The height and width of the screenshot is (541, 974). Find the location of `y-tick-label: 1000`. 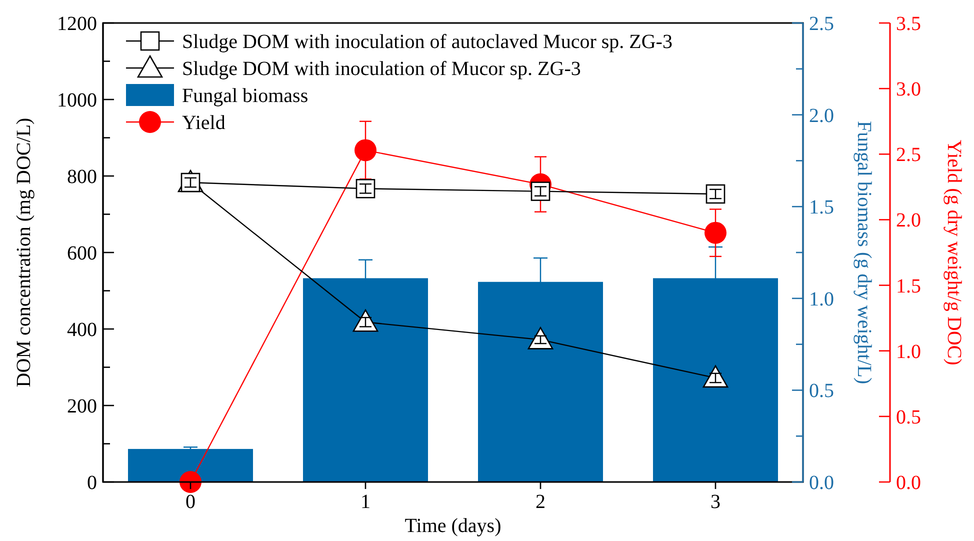

y-tick-label: 1000 is located at coordinates (77, 101).